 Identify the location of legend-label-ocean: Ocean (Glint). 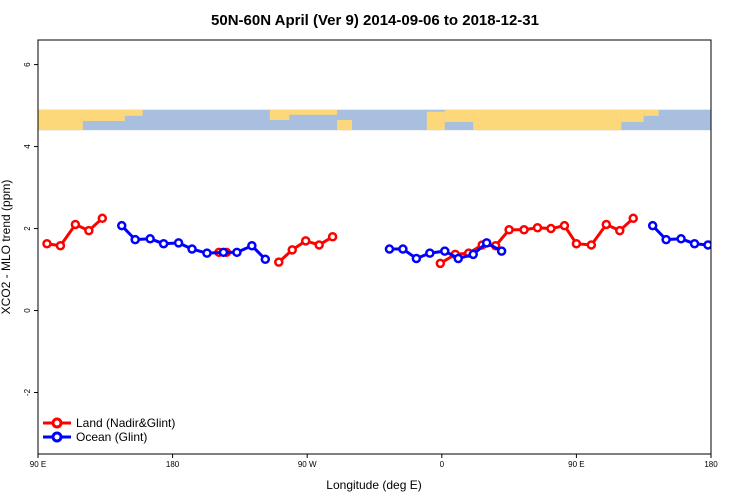
(111, 437).